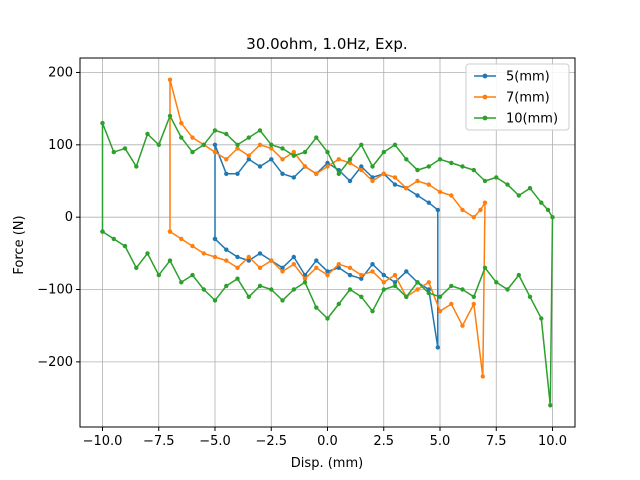 The width and height of the screenshot is (640, 480). What do you see at coordinates (326, 44) in the screenshot?
I see `chart-title: 30.0ohm, 1.0Hz, Exp.` at bounding box center [326, 44].